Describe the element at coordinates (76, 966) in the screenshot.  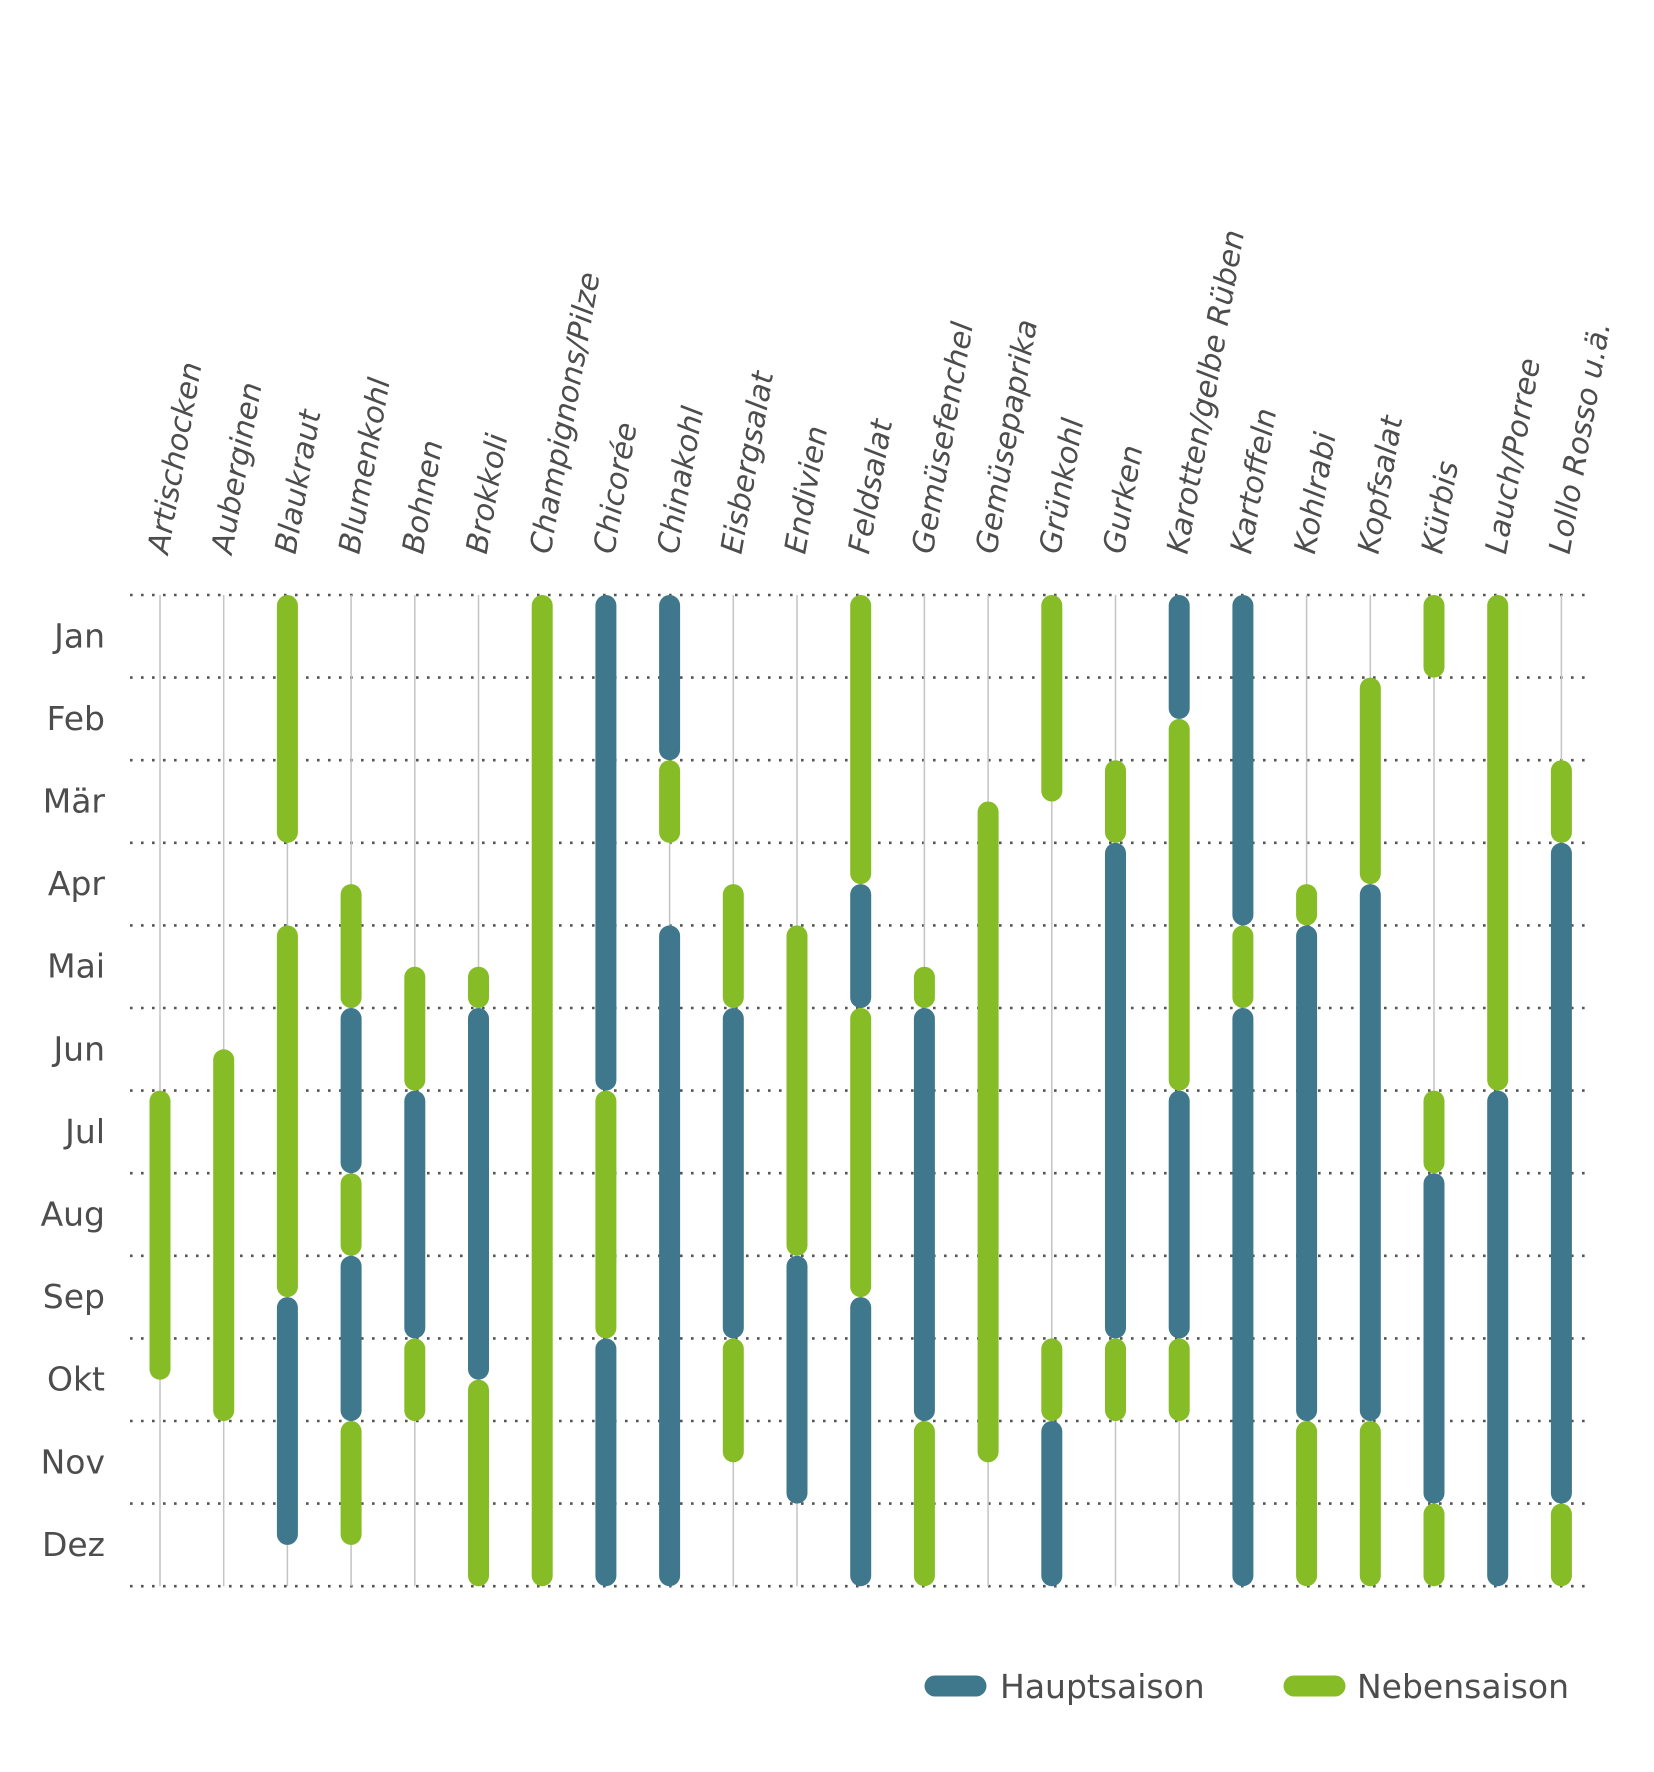
I see `month-label: Mai` at that location.